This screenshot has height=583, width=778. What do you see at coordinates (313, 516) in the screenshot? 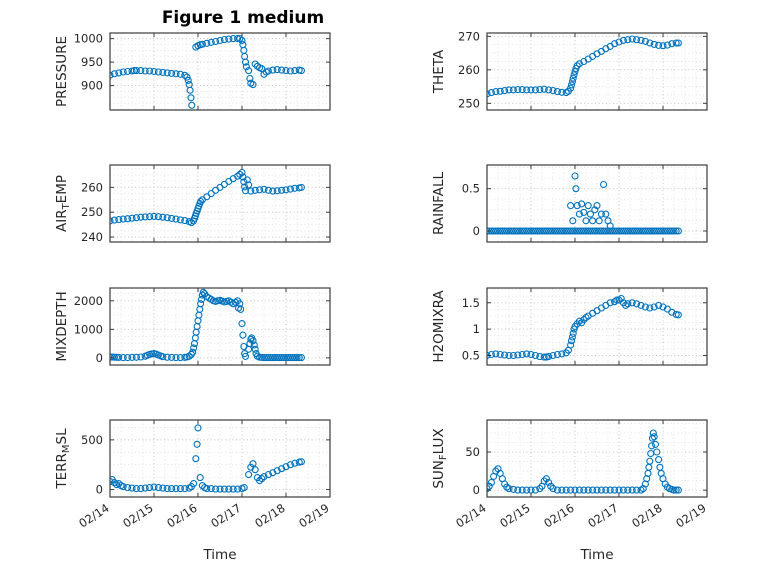
I see `x-tick-label: 02/19` at bounding box center [313, 516].